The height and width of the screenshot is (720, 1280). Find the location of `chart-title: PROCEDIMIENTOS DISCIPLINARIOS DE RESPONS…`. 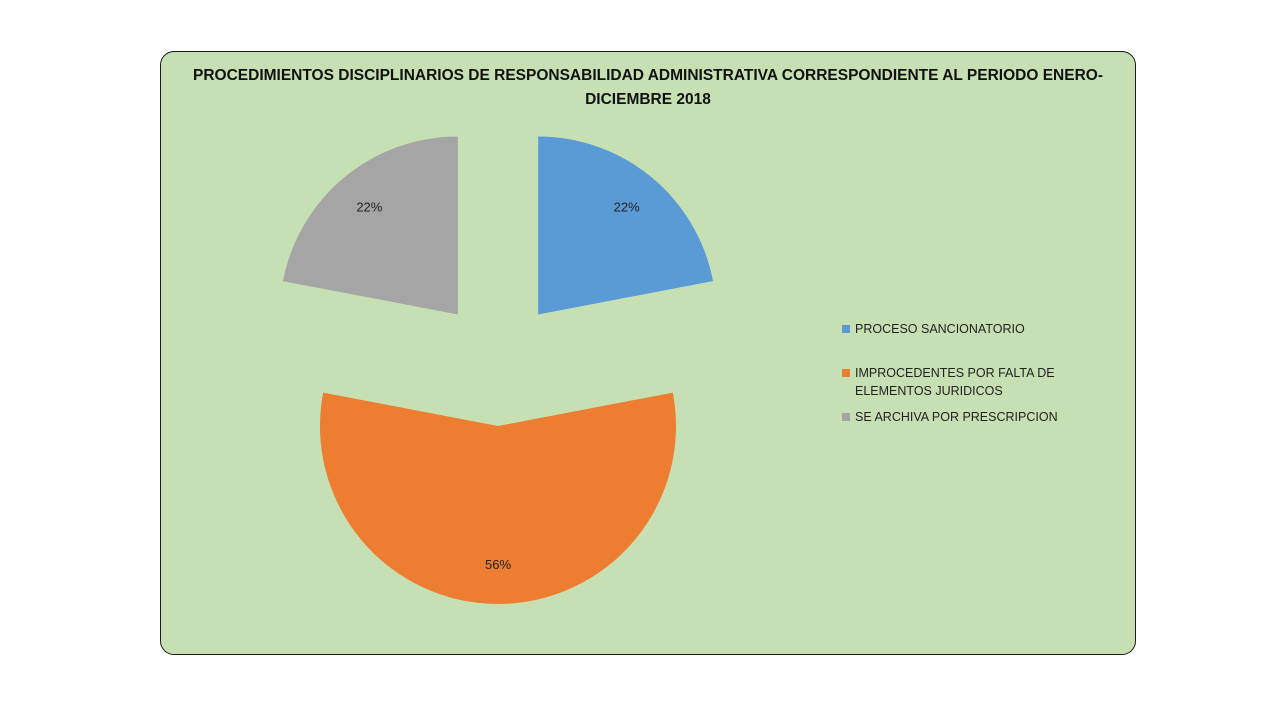

chart-title: PROCEDIMIENTOS DISCIPLINARIOS DE RESPONS… is located at coordinates (648, 87).